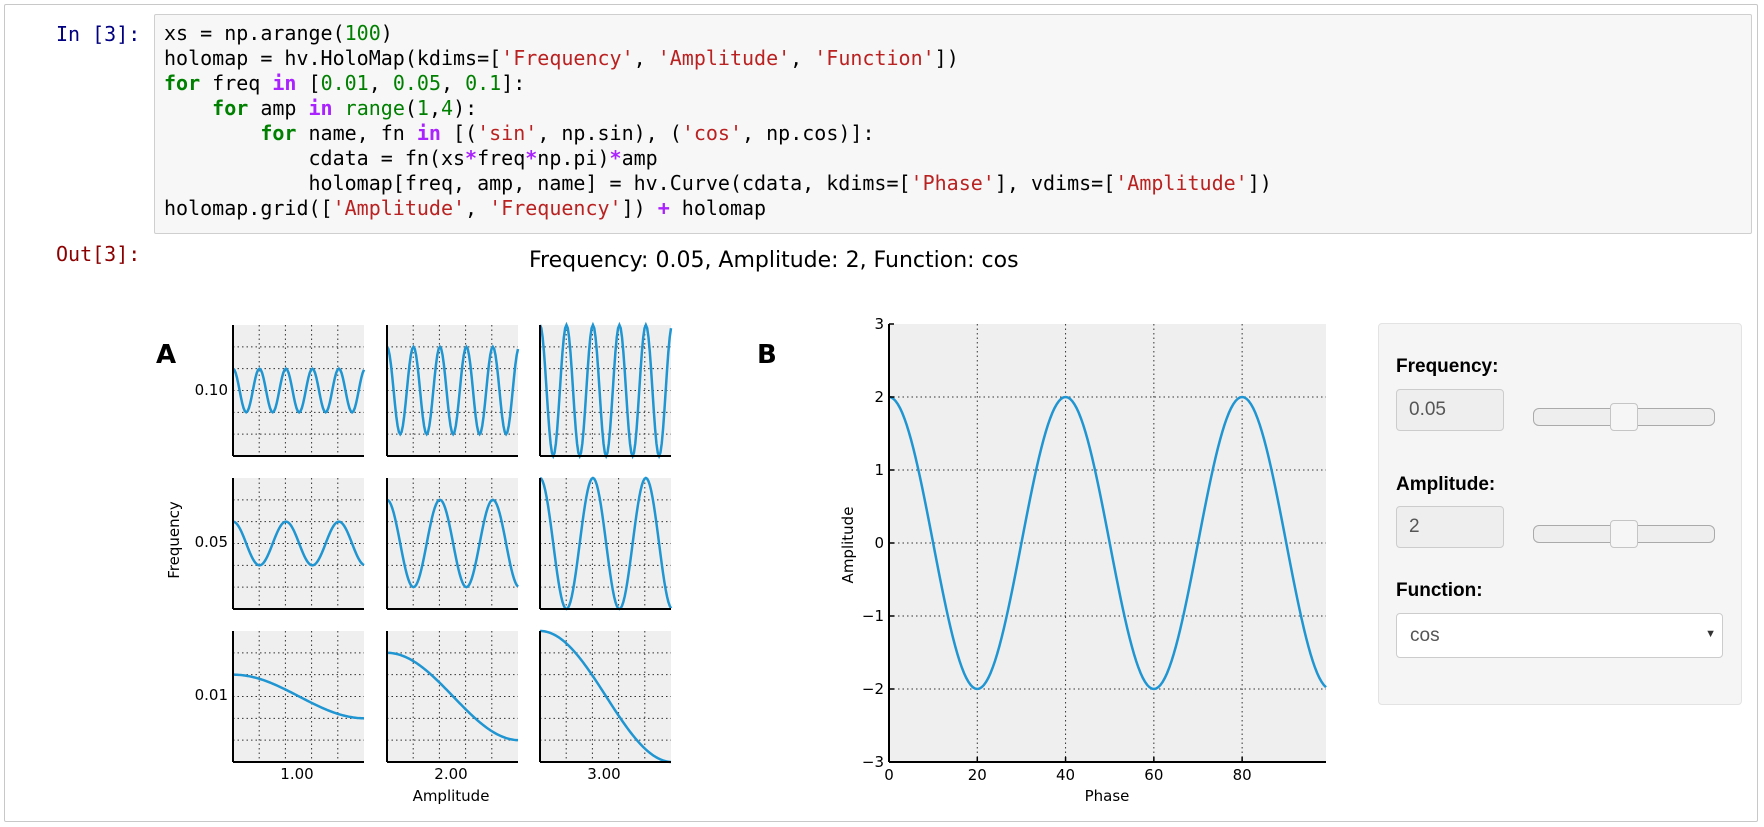 The height and width of the screenshot is (827, 1764). Describe the element at coordinates (450, 774) in the screenshot. I see `panel-a-xtick-2: 2.00` at that location.